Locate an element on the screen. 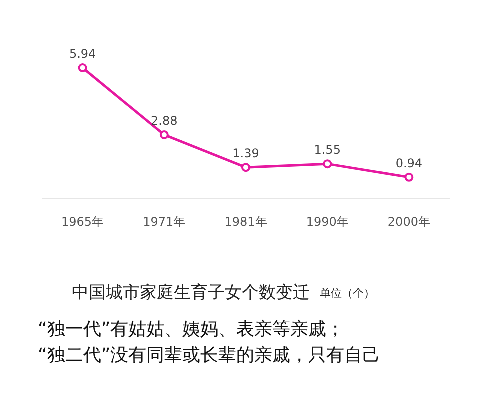  x-tick-label: 1981年 is located at coordinates (246, 222).